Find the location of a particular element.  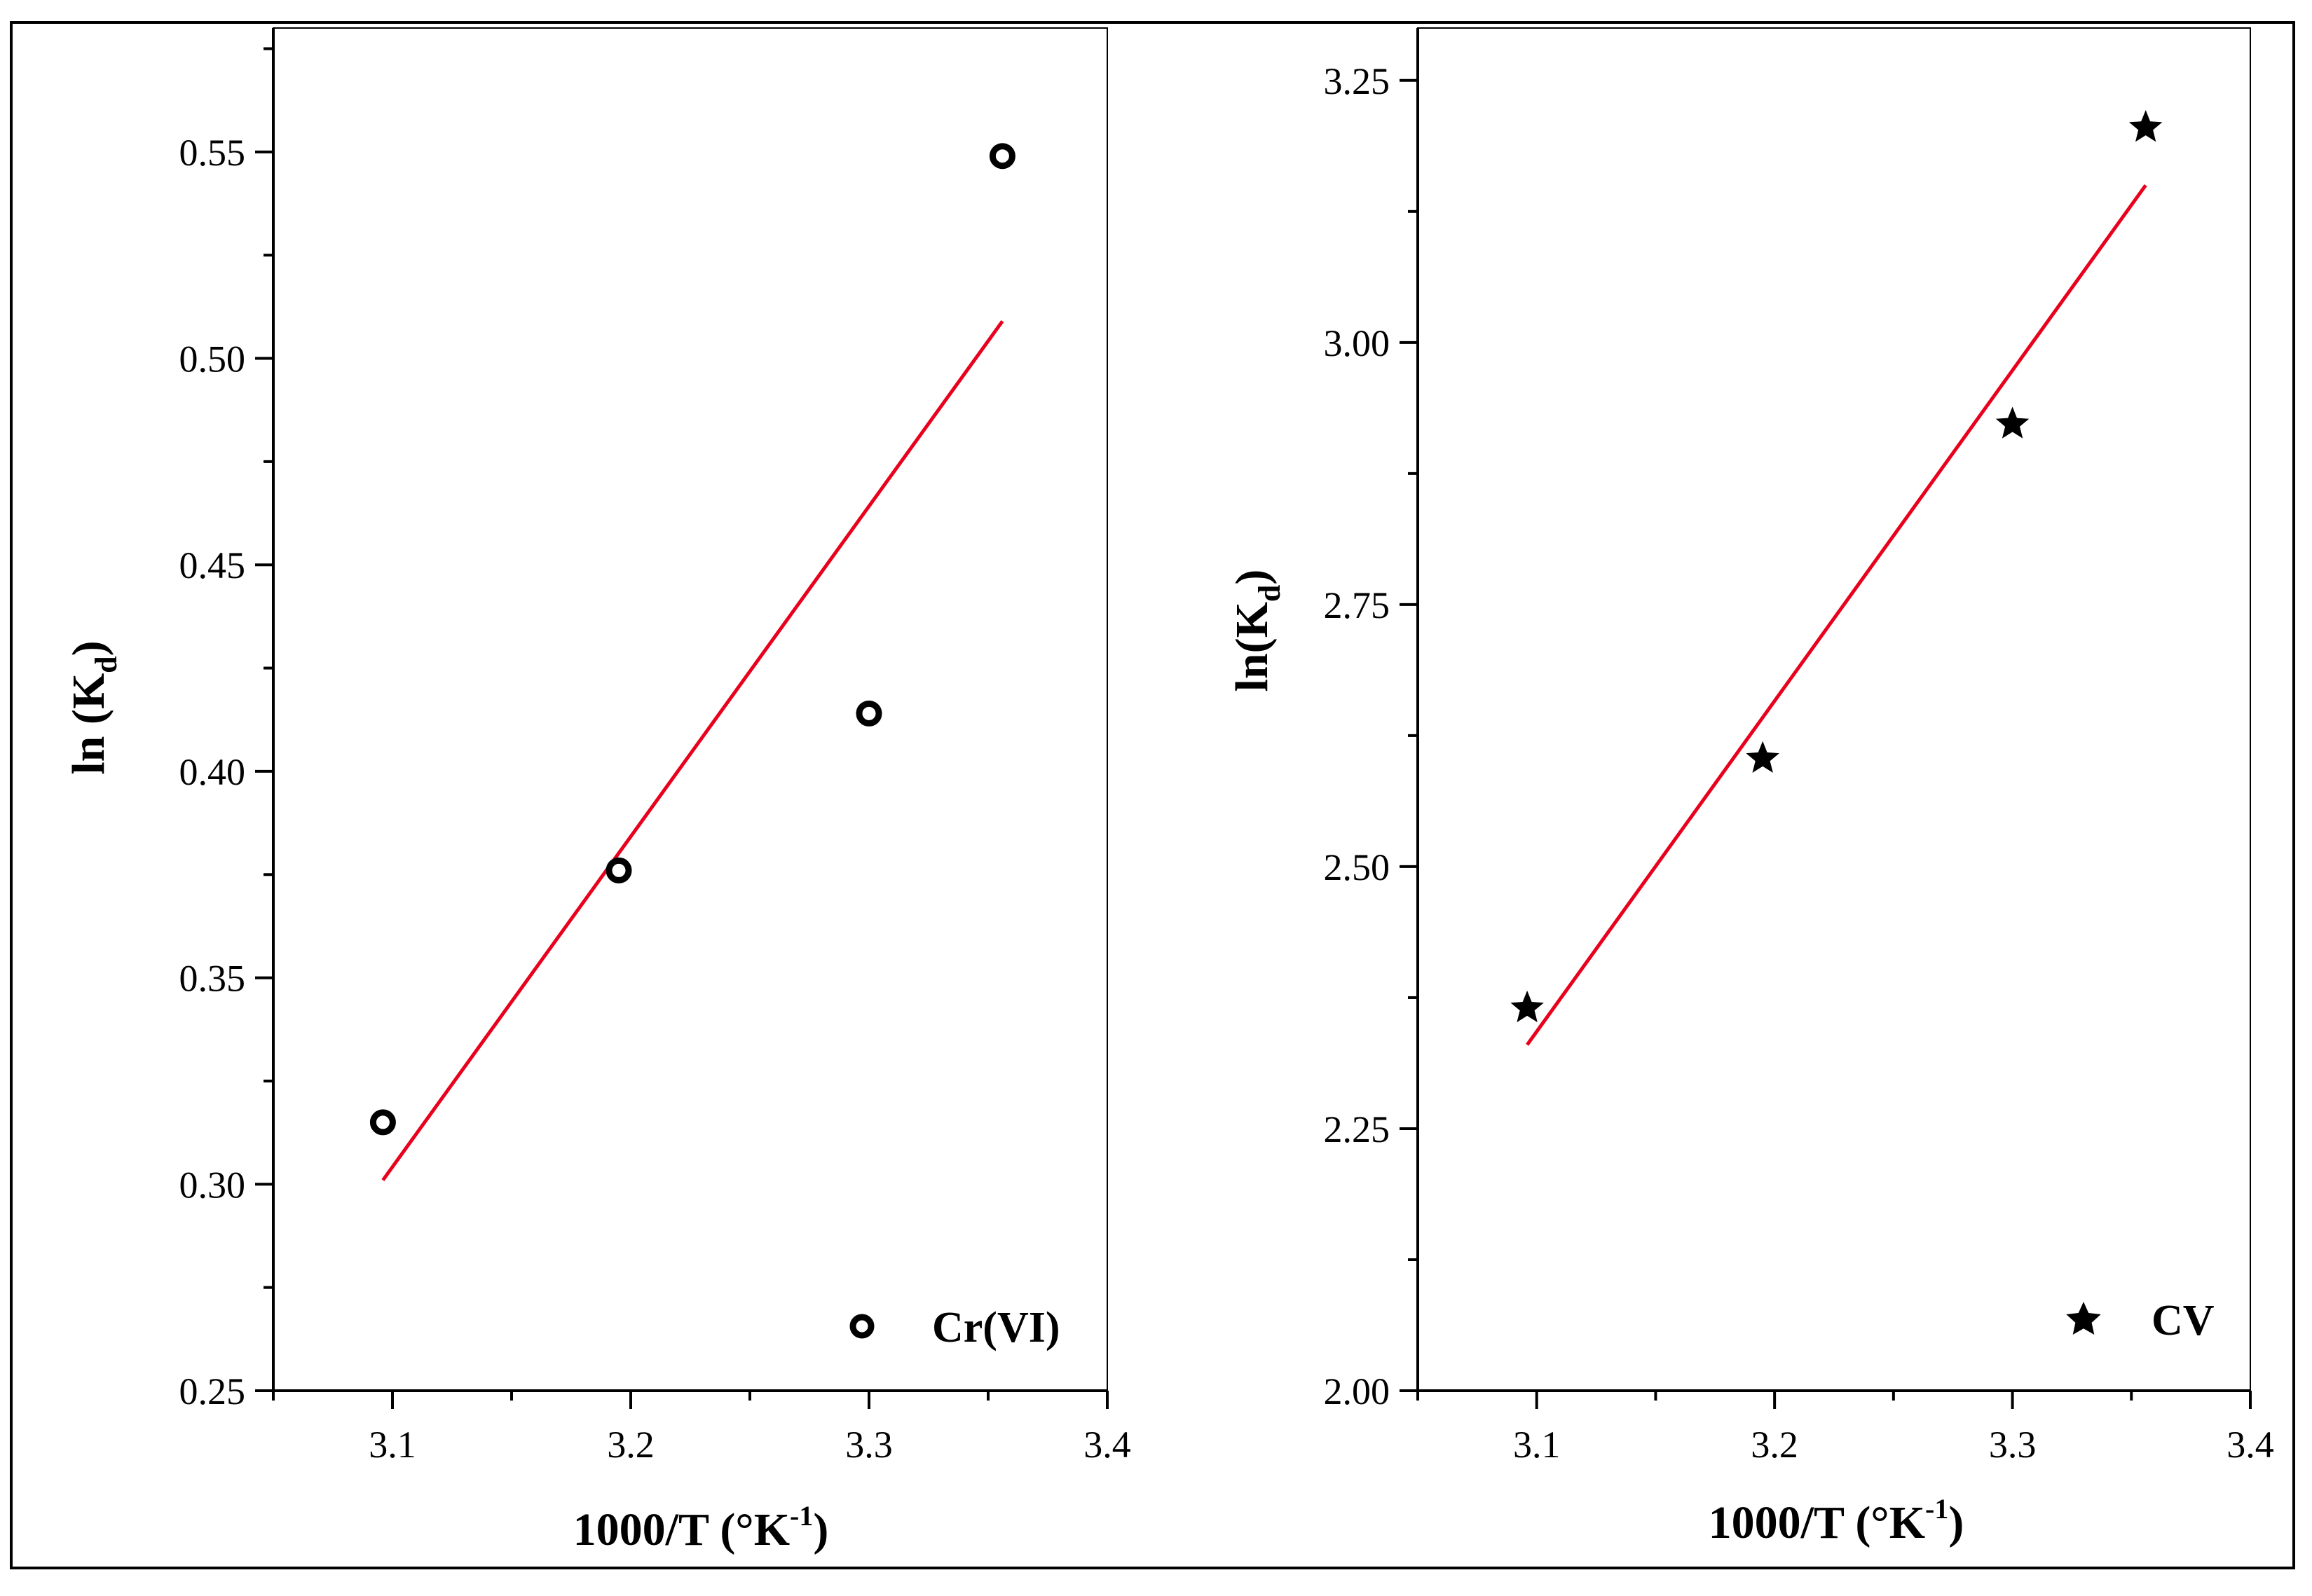

y-tick-label: 0.25 is located at coordinates (212, 1391).